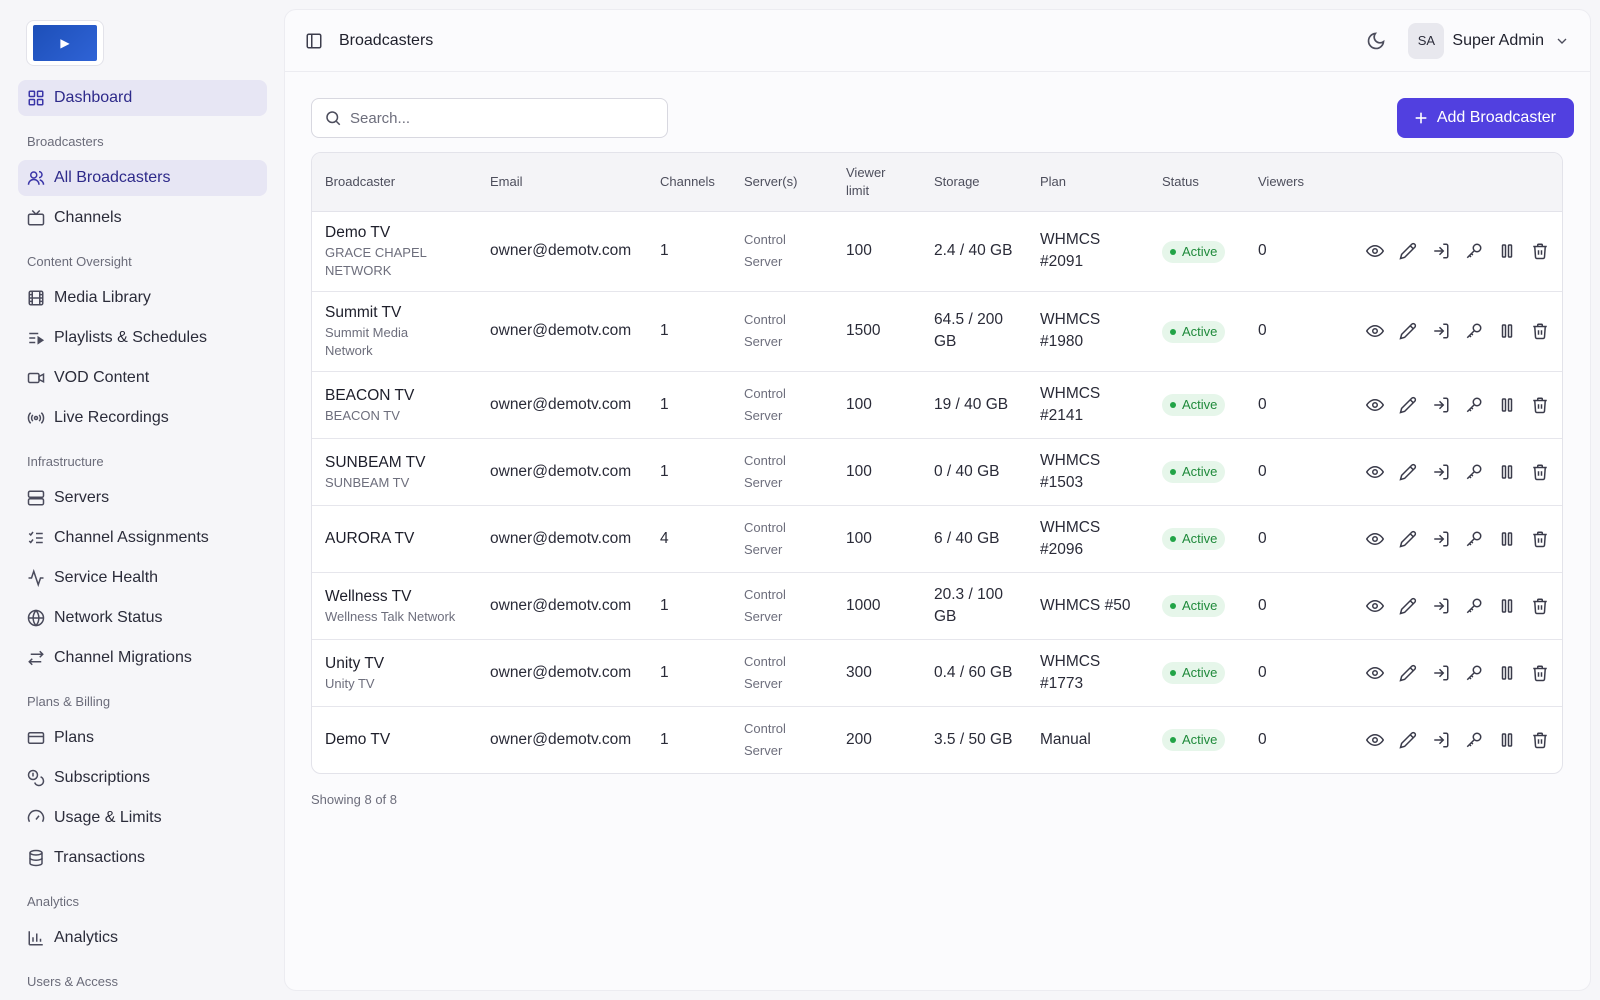  Describe the element at coordinates (142, 818) in the screenshot. I see `sidebar-item-usage-and-limits: Usage & Limits` at that location.